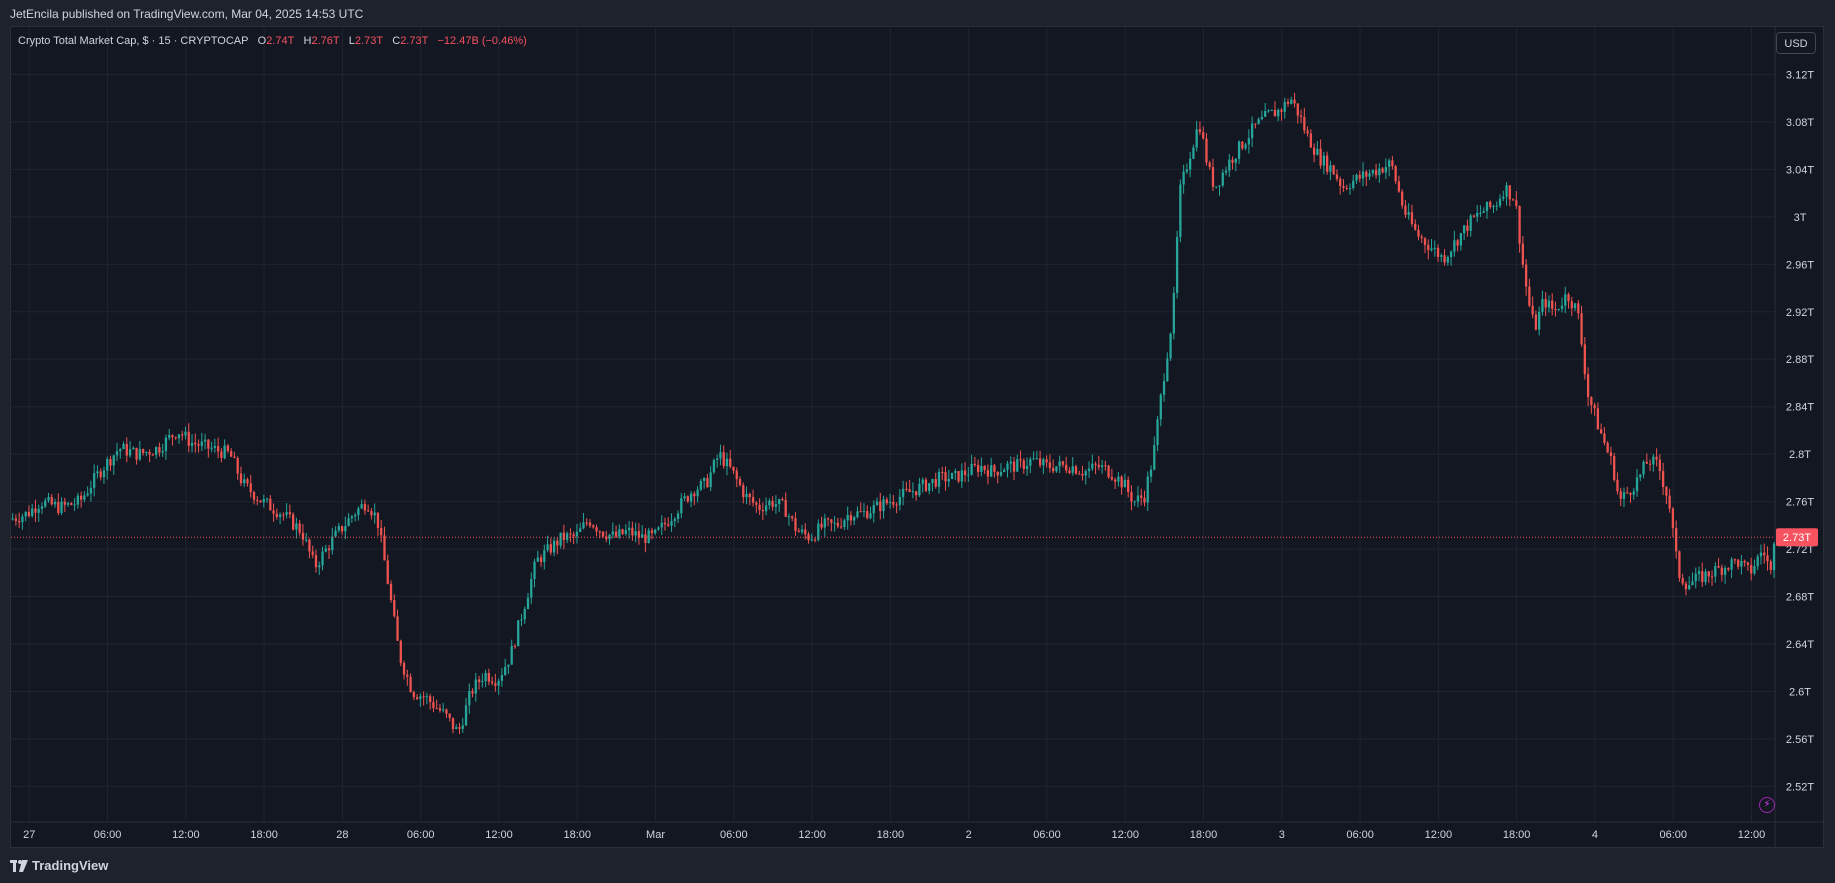 This screenshot has width=1835, height=883. I want to click on y-tick-label: 3.12T, so click(1800, 75).